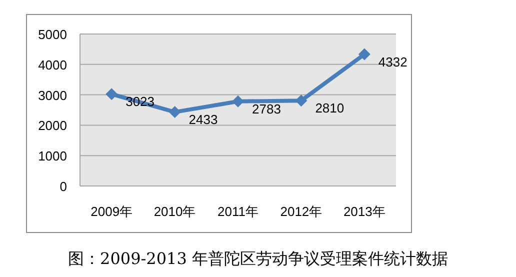 The width and height of the screenshot is (516, 277). What do you see at coordinates (175, 211) in the screenshot?
I see `x-tick-label: 2010年` at bounding box center [175, 211].